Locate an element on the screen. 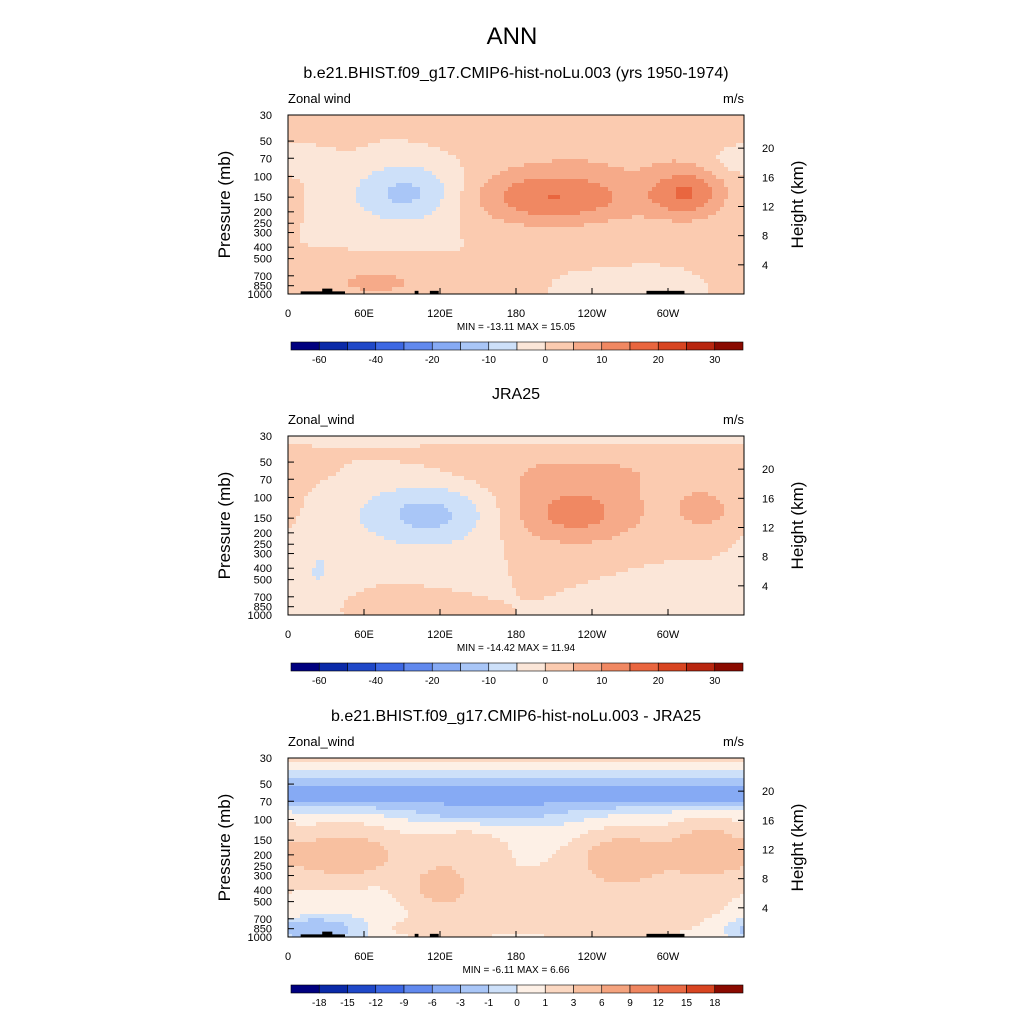 This screenshot has height=1024, width=1024. colorbar-label: 18 is located at coordinates (715, 1003).